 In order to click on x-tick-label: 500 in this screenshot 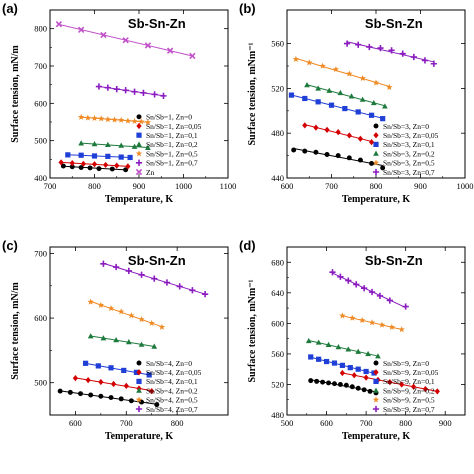, I will do `click(287, 423)`.